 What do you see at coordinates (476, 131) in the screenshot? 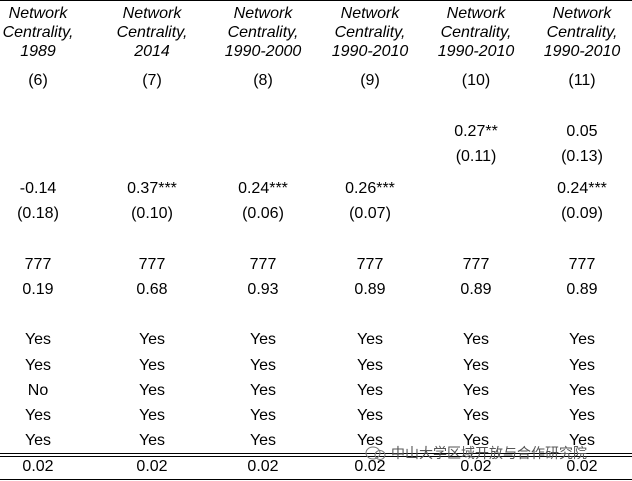
I see `cell: 0.27**` at bounding box center [476, 131].